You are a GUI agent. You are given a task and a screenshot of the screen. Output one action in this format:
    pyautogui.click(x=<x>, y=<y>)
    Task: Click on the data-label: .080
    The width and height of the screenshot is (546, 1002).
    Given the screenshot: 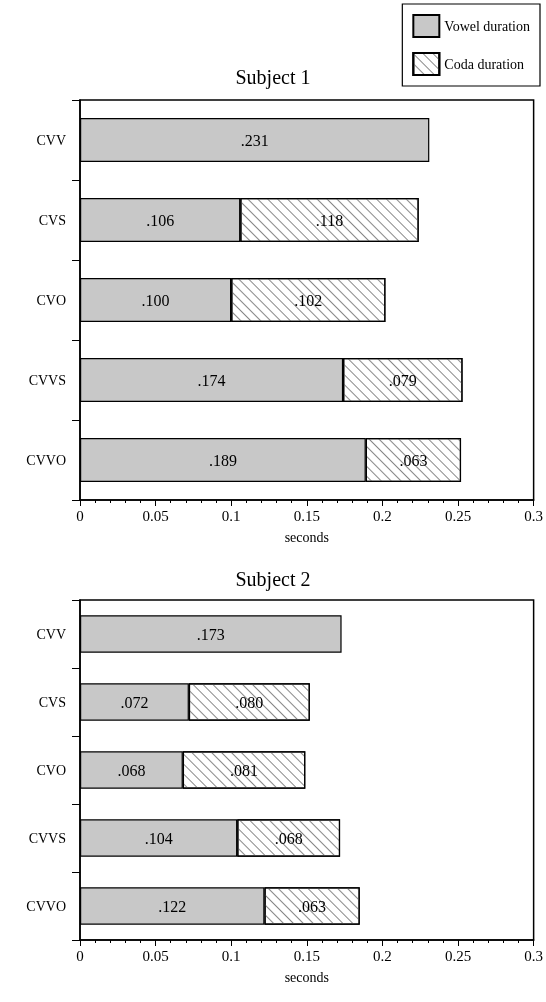 What is the action you would take?
    pyautogui.click(x=249, y=702)
    